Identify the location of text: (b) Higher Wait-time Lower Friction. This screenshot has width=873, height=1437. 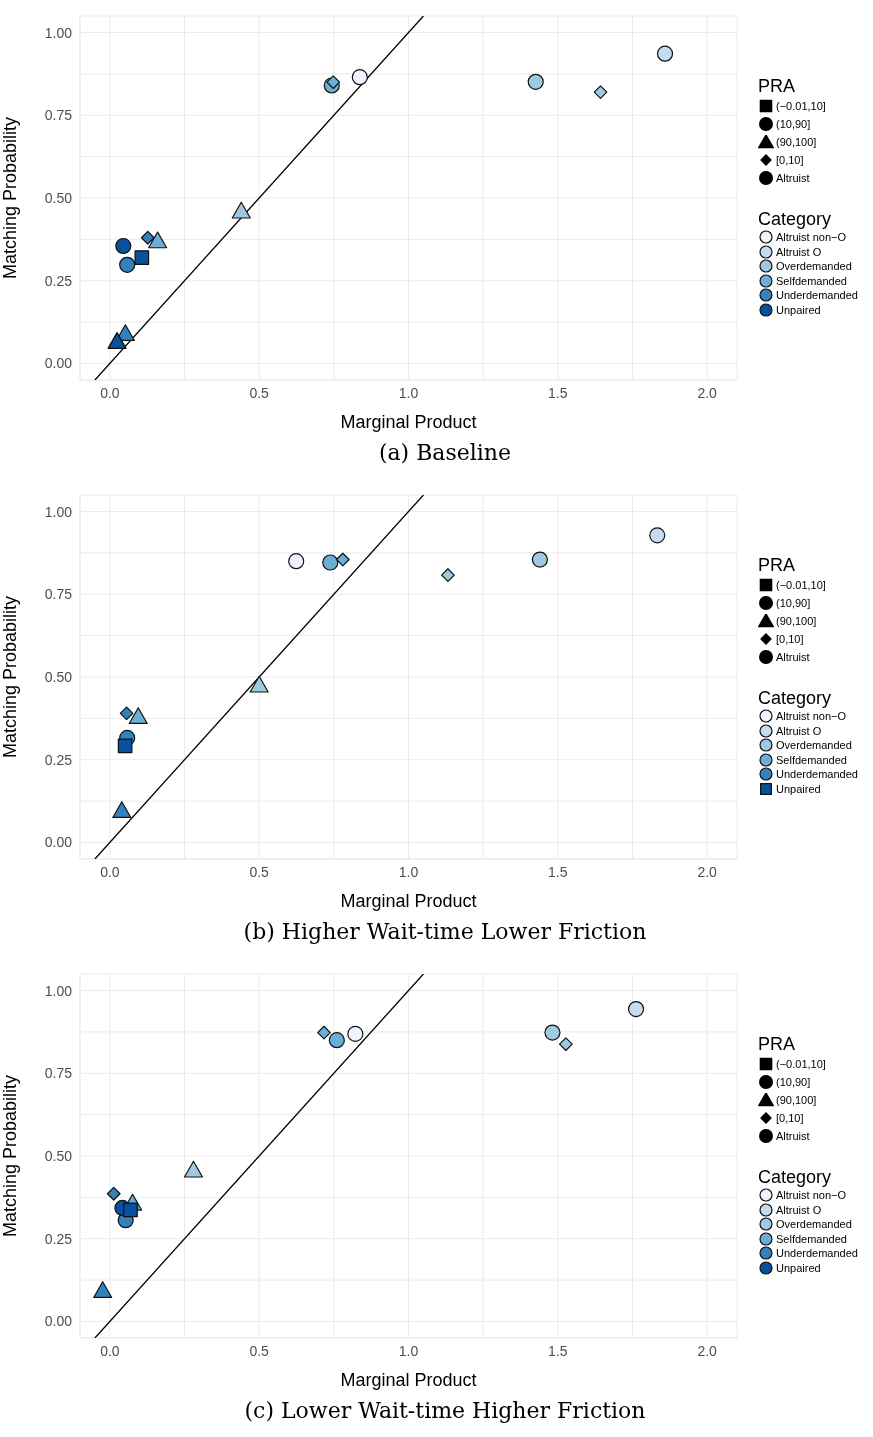
(445, 931).